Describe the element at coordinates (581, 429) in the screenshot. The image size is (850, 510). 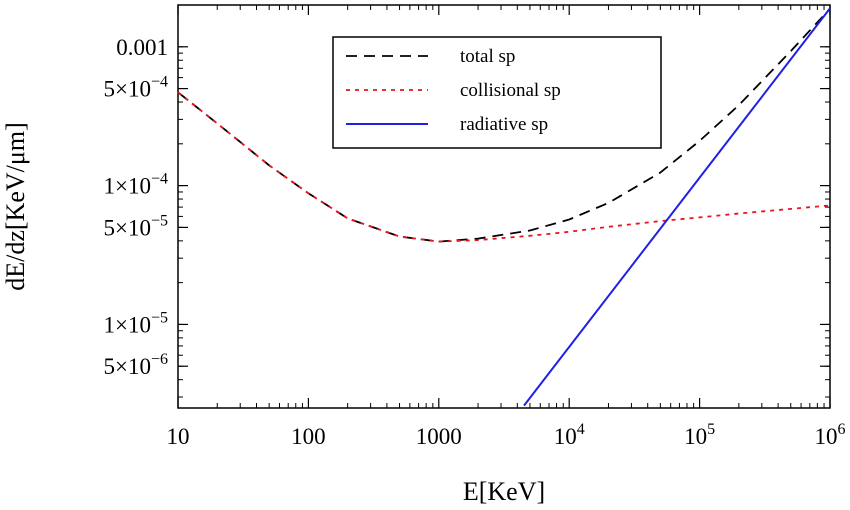
I see `x-tick-exponent: 4` at that location.